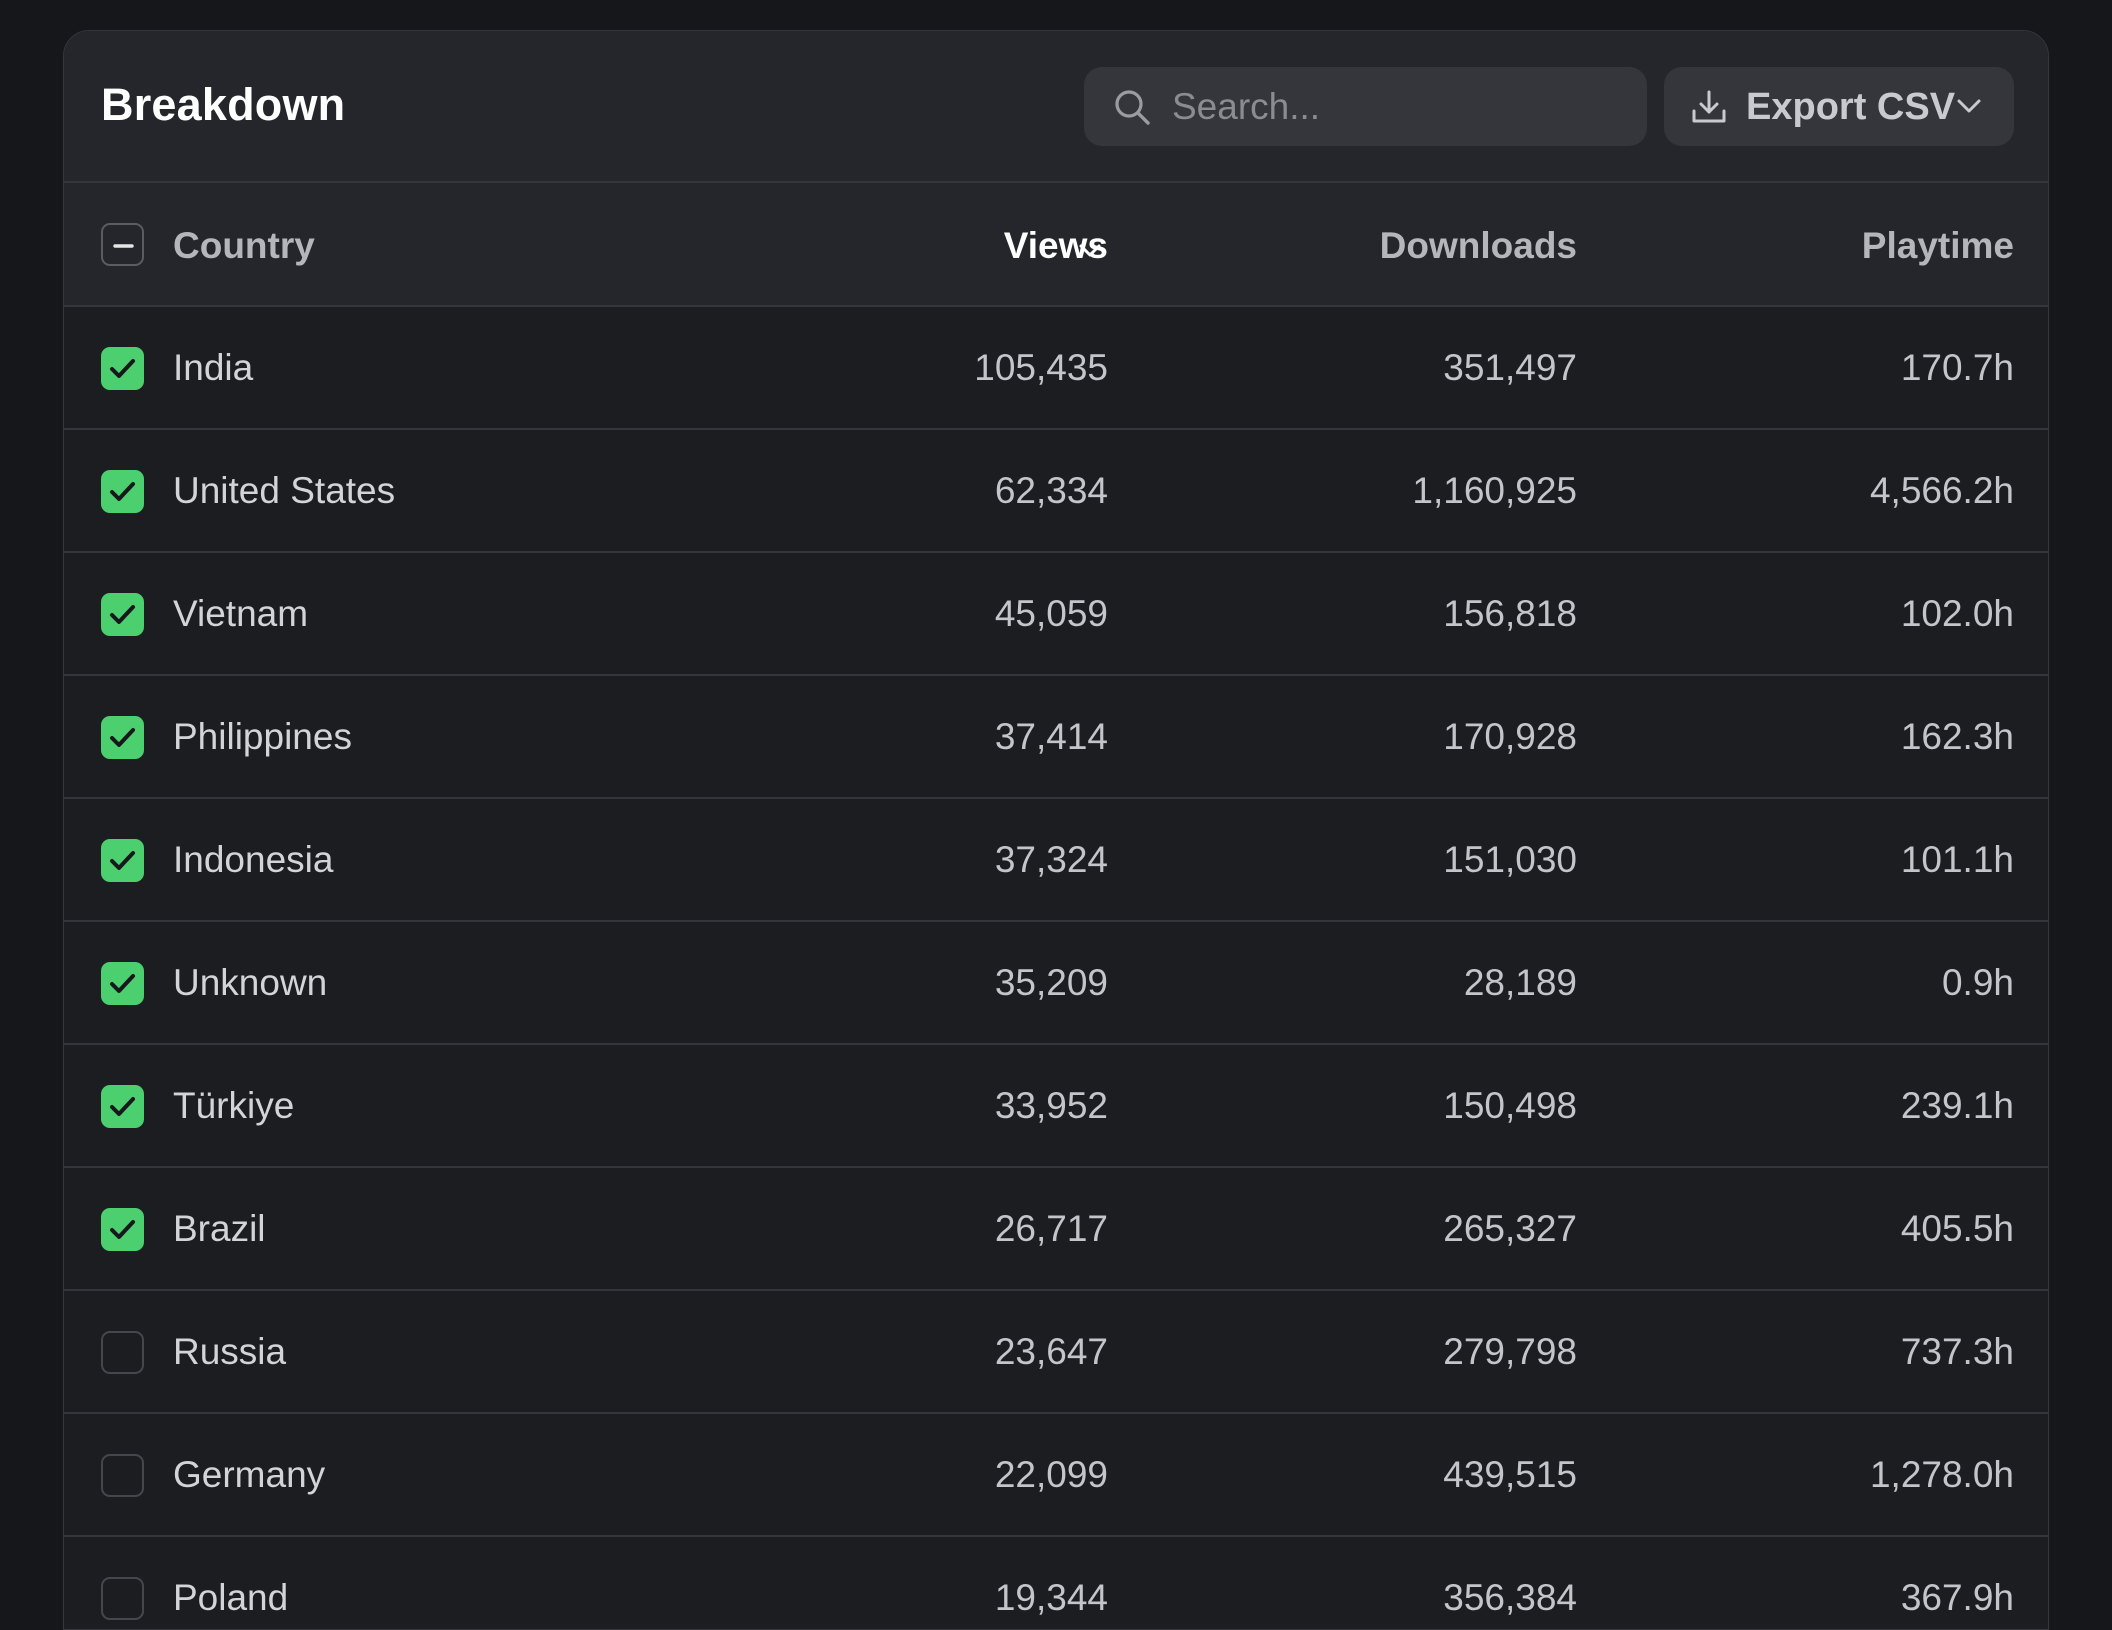 This screenshot has height=1630, width=2112. What do you see at coordinates (1969, 106) in the screenshot?
I see `chevron-down-icon` at bounding box center [1969, 106].